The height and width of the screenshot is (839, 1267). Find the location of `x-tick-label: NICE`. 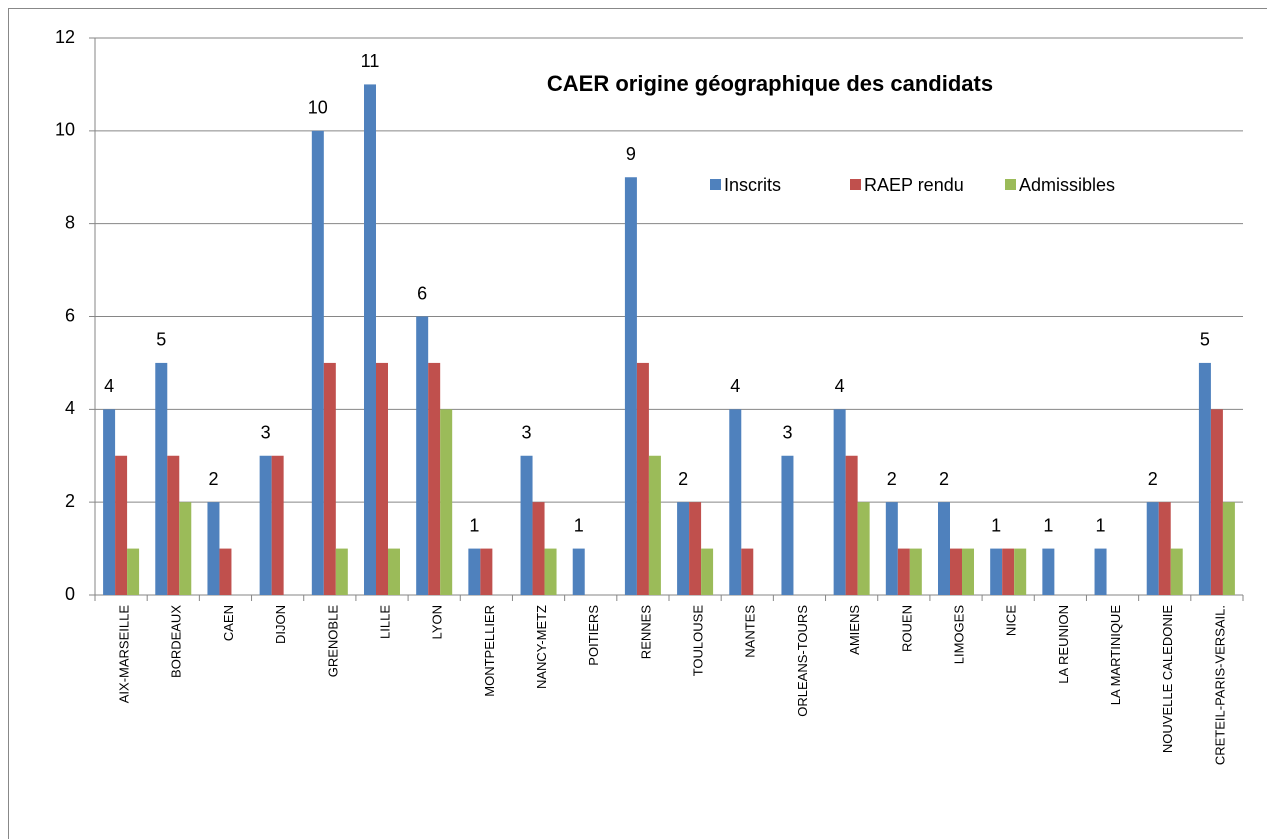

x-tick-label: NICE is located at coordinates (1011, 620).